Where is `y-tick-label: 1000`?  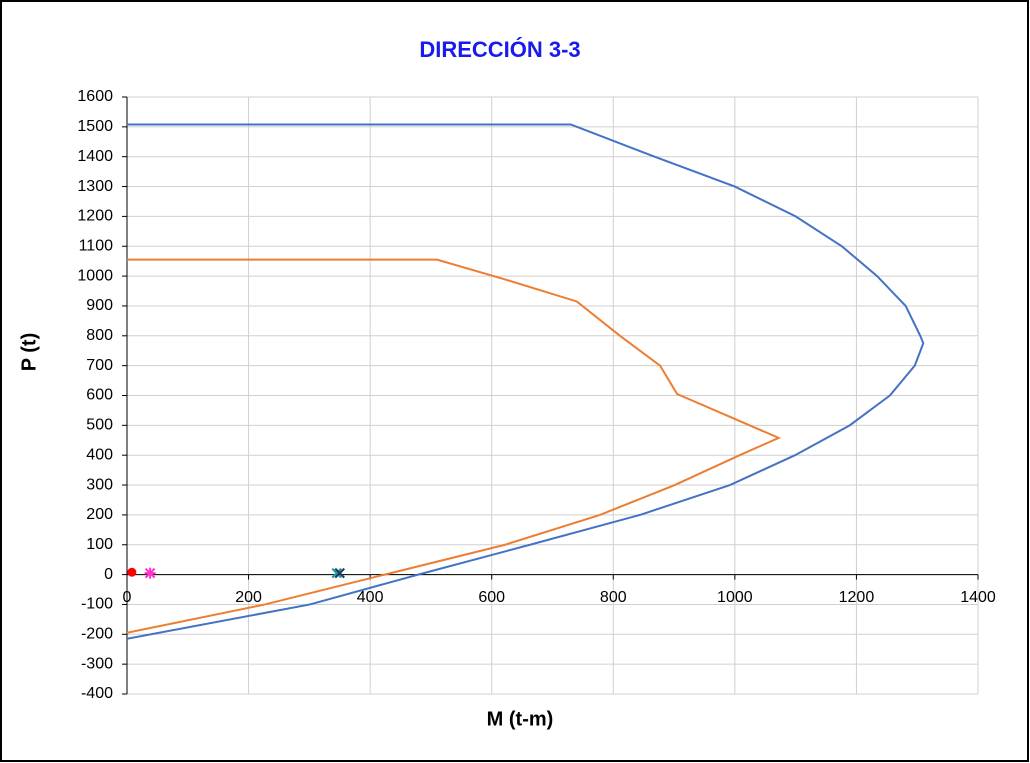 y-tick-label: 1000 is located at coordinates (95, 275).